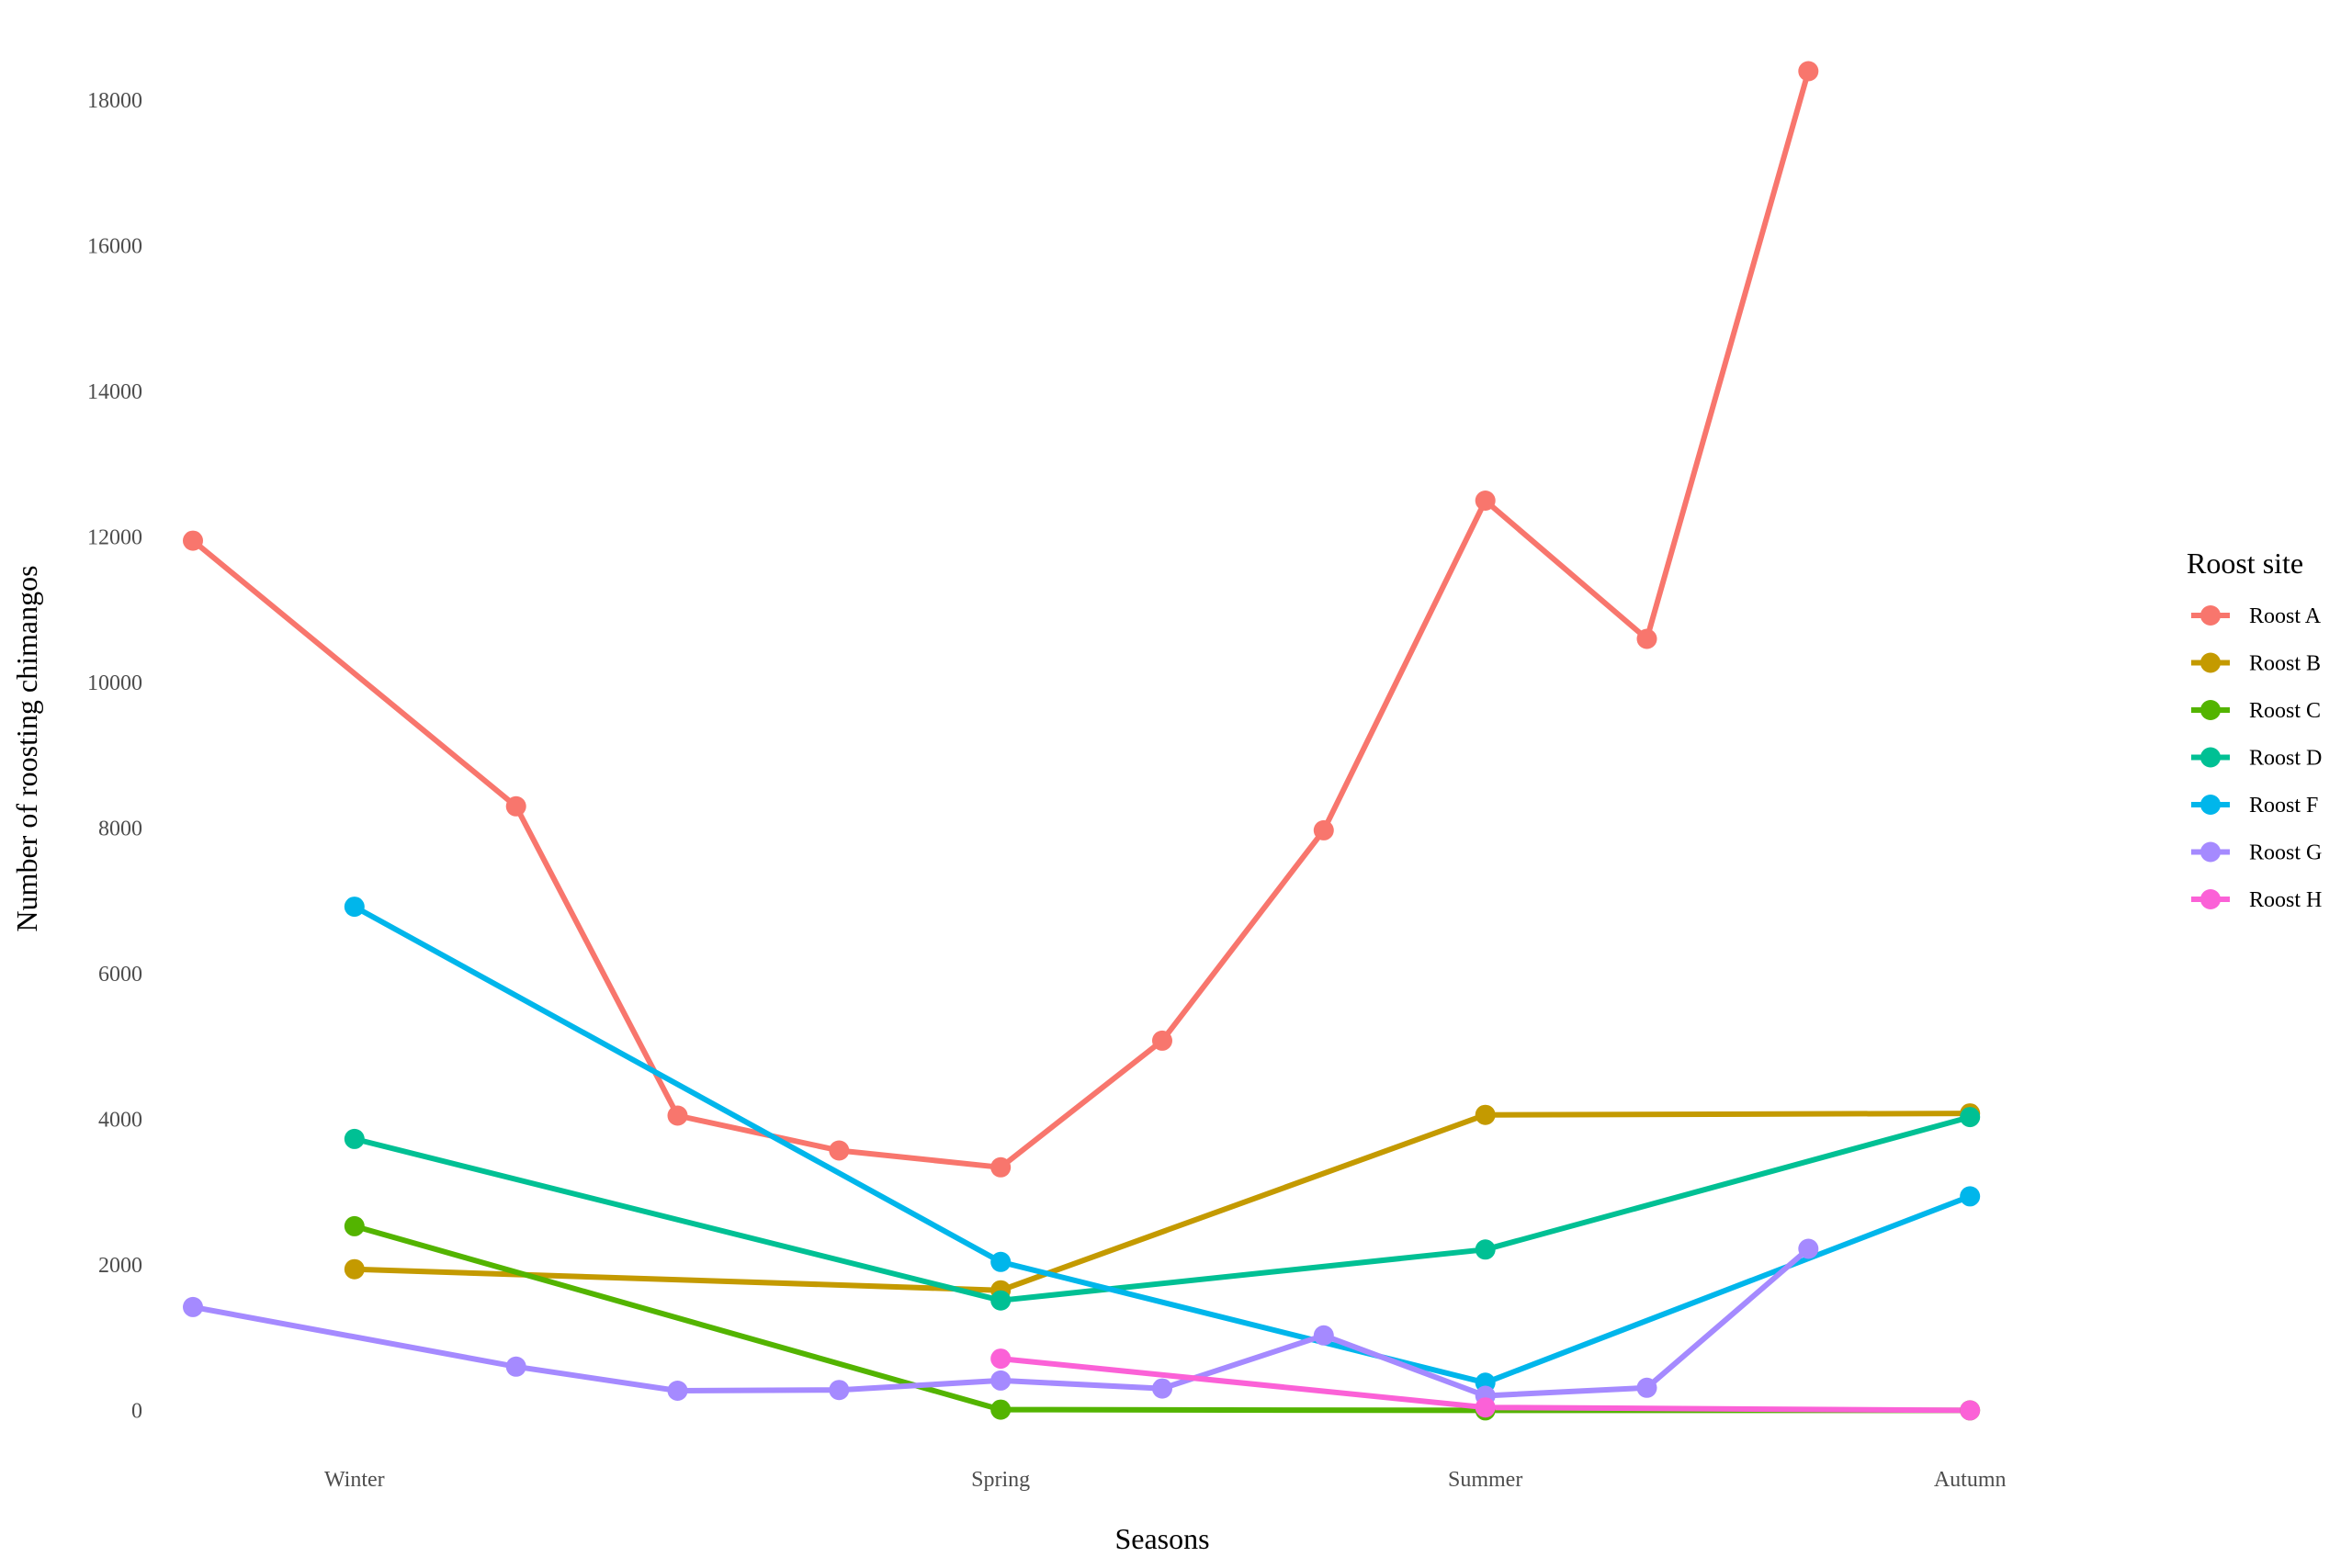 The height and width of the screenshot is (1568, 2352). What do you see at coordinates (2285, 711) in the screenshot?
I see `legend-label: Roost C` at bounding box center [2285, 711].